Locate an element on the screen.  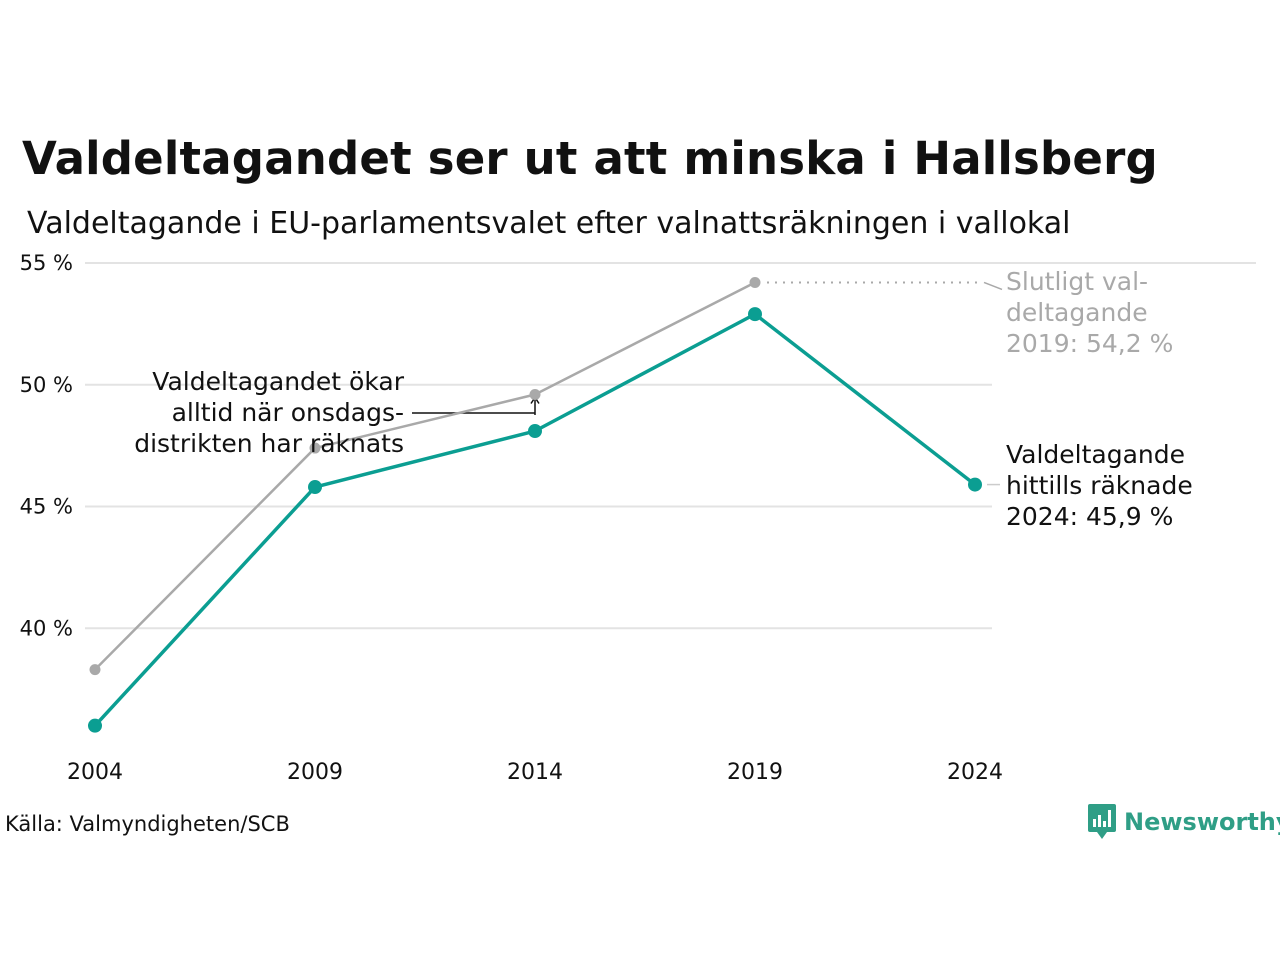
bar-chart-speech-bubble-icon is located at coordinates (1102, 821).